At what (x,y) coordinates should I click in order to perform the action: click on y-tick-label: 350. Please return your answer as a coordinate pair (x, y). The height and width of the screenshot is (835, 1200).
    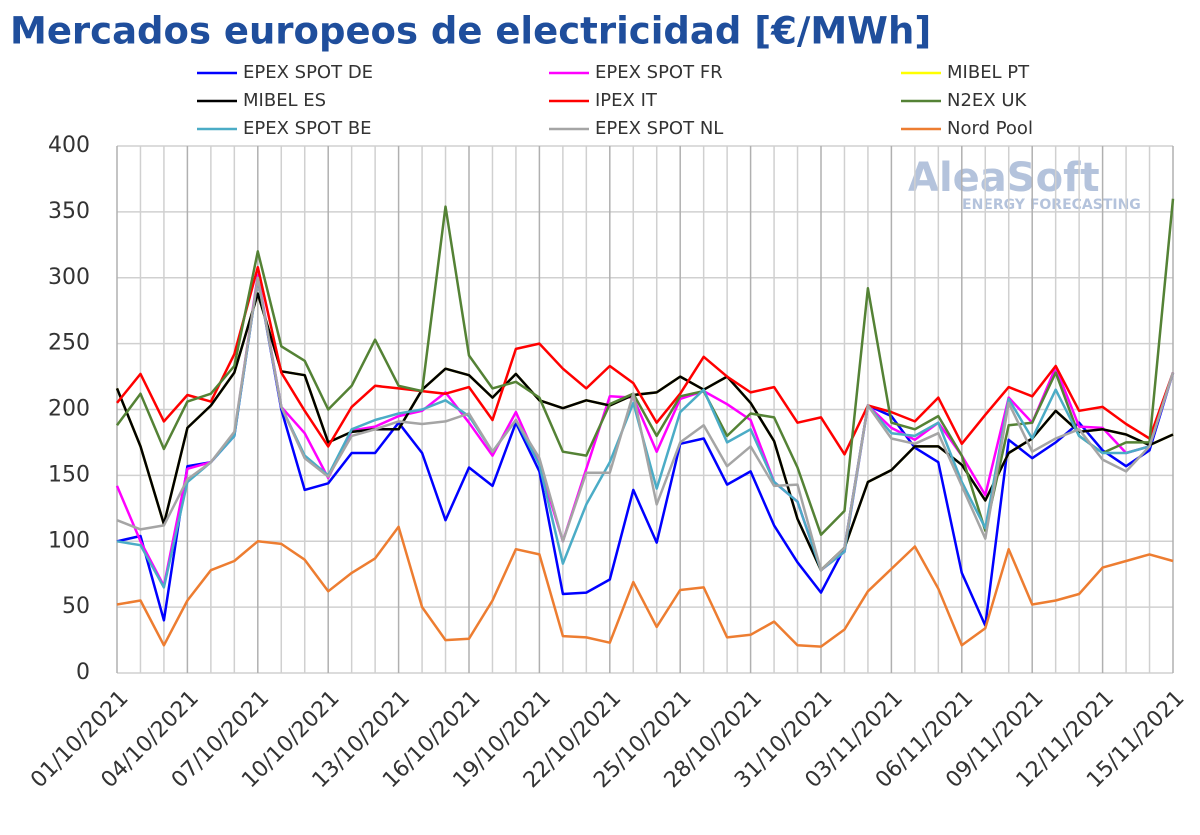
    Looking at the image, I should click on (69, 211).